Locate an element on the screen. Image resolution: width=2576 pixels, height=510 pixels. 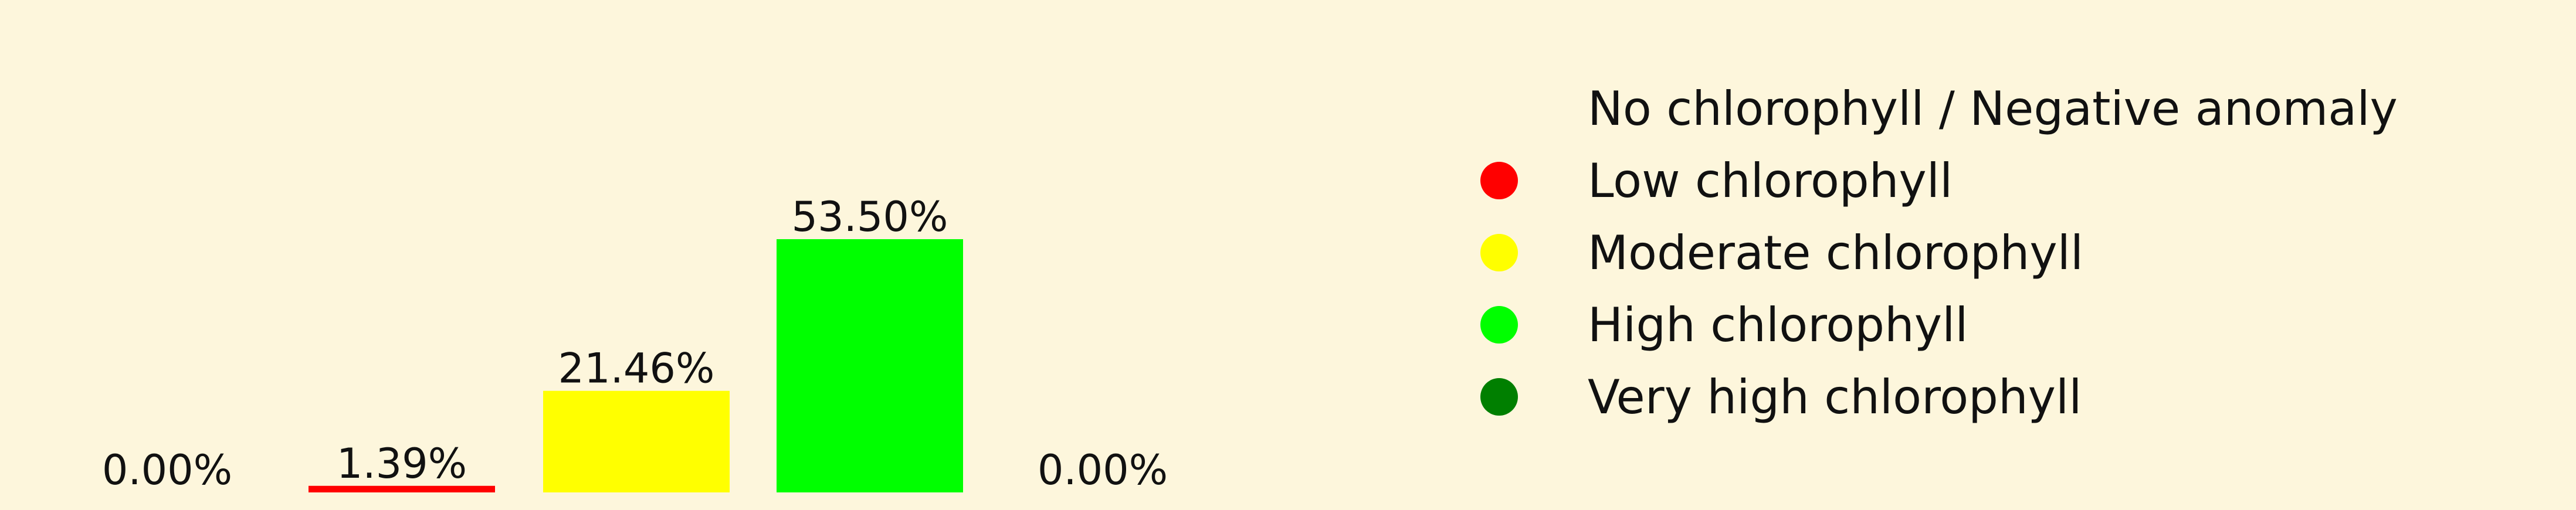
bar-high-chlorophyll is located at coordinates (870, 365).